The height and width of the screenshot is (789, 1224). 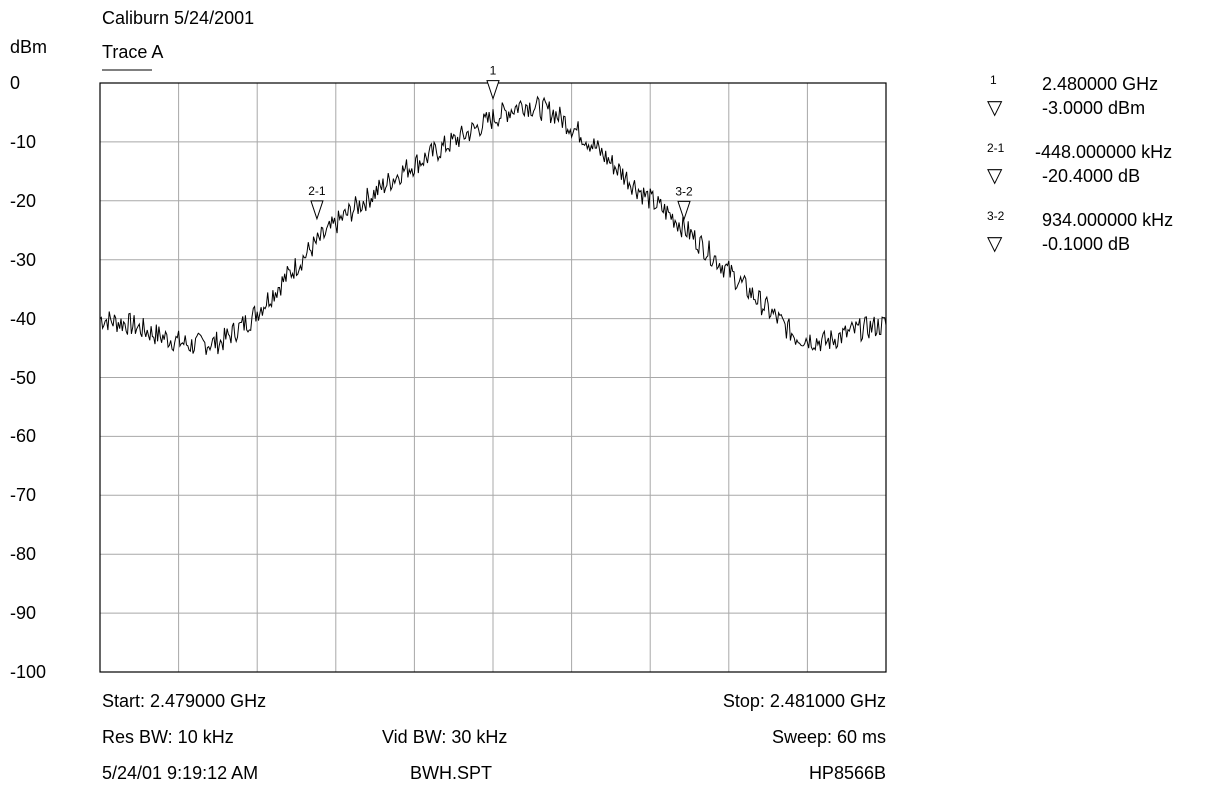 I want to click on y-tick-label: -60, so click(x=23, y=436).